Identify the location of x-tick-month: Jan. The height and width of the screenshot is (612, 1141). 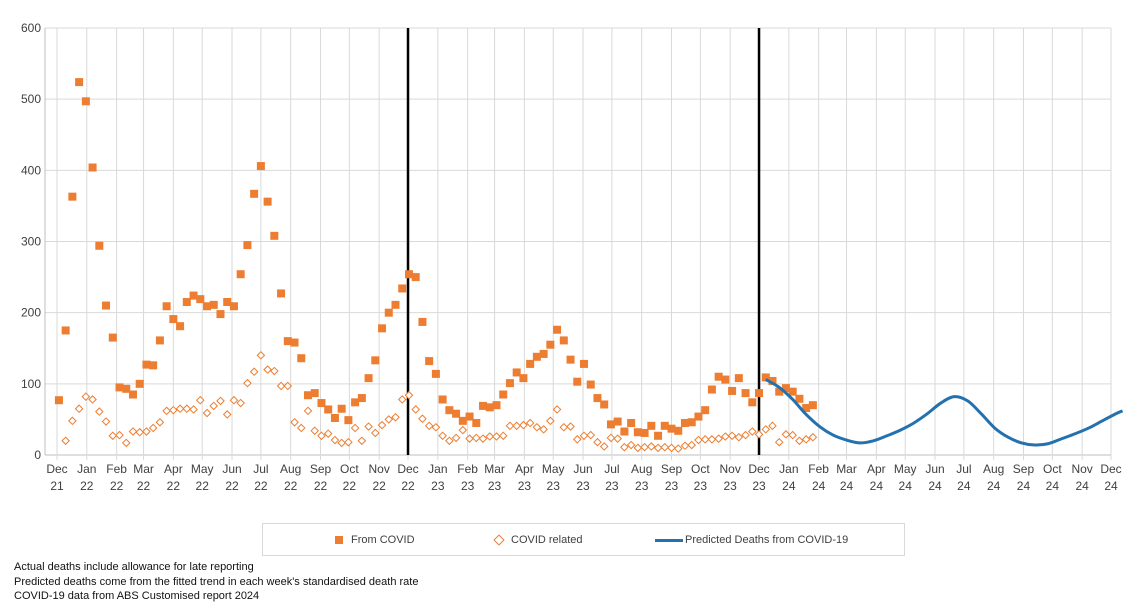
(86, 469).